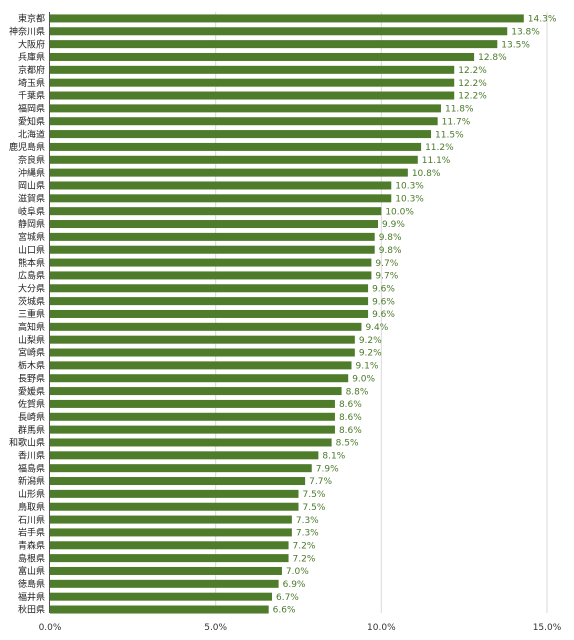 The width and height of the screenshot is (574, 640). Describe the element at coordinates (31, 44) in the screenshot. I see `category-label: 大阪府` at that location.